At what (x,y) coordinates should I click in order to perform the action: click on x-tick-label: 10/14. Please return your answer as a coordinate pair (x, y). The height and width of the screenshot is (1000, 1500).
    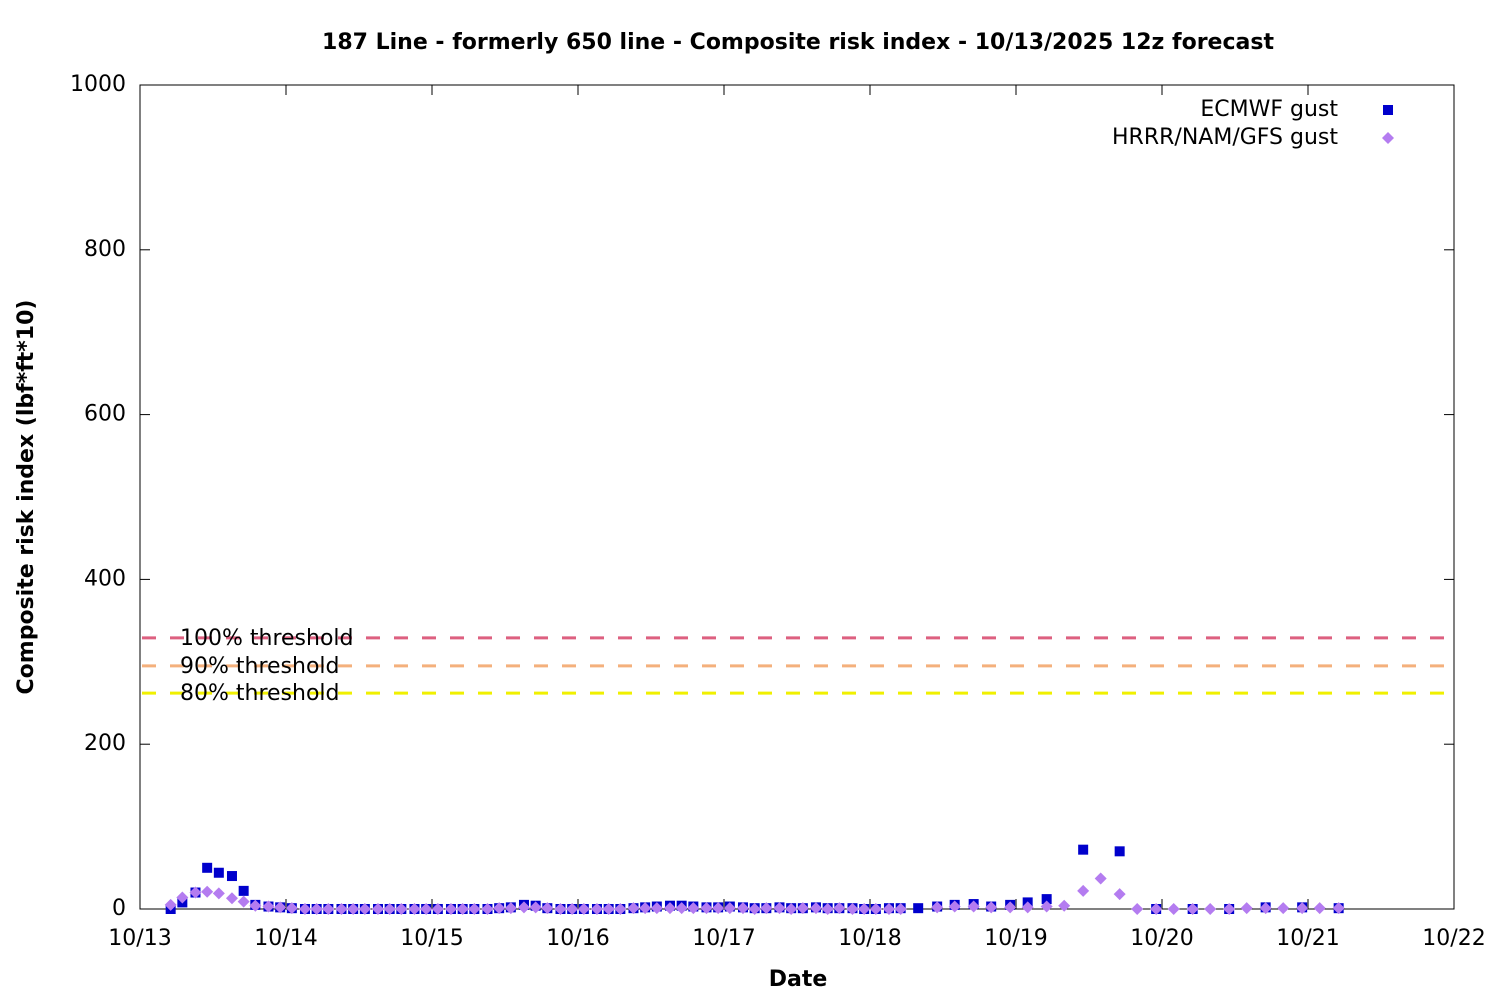
    Looking at the image, I should click on (285, 938).